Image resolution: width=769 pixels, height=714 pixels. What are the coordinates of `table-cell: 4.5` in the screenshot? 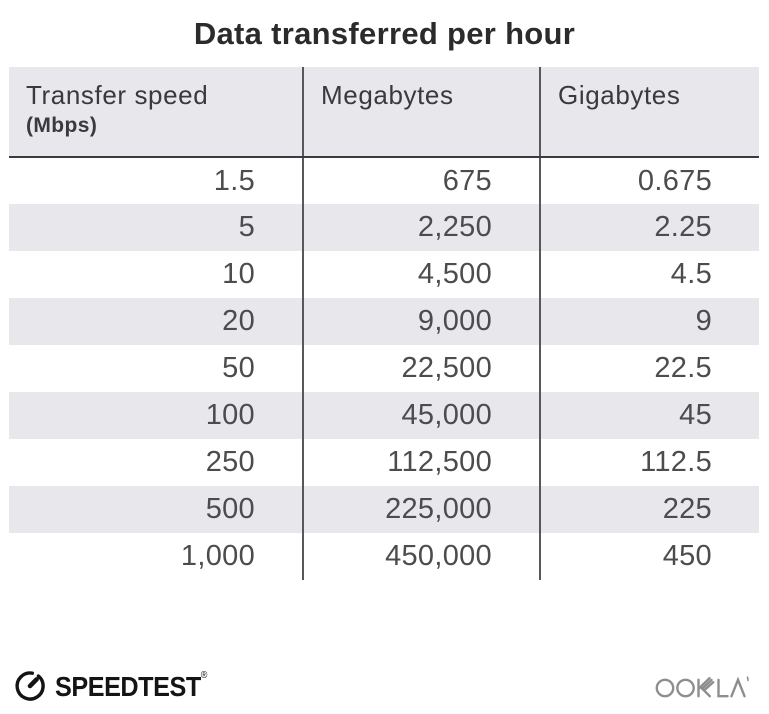 It's located at (649, 274).